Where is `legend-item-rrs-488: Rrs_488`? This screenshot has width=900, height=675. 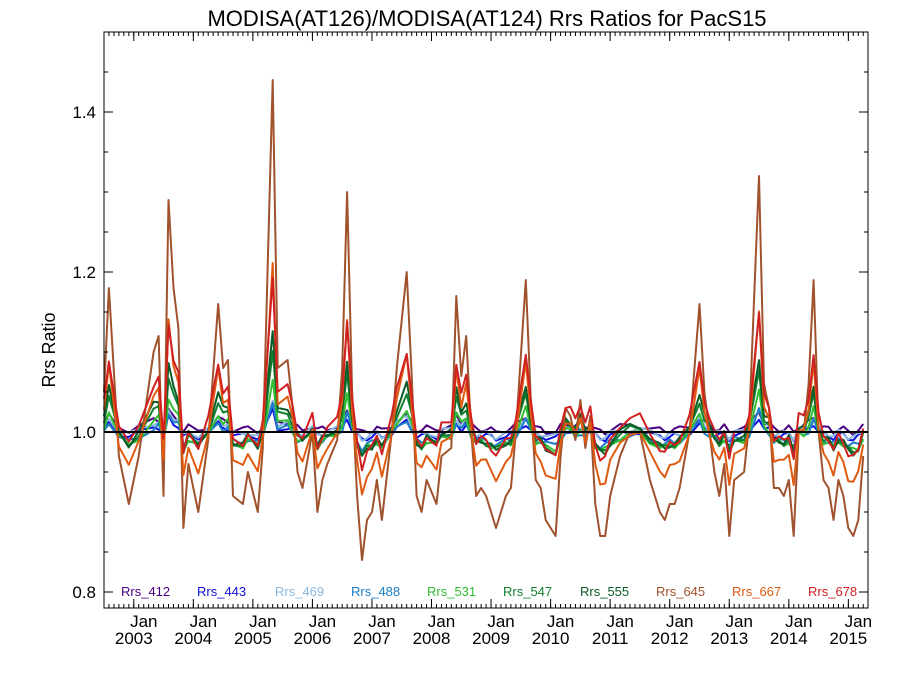 legend-item-rrs-488: Rrs_488 is located at coordinates (375, 591).